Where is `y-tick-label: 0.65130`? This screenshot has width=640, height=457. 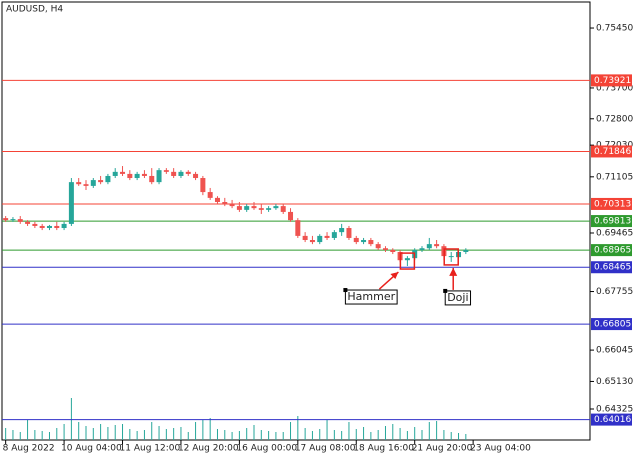
y-tick-label: 0.65130 is located at coordinates (614, 382).